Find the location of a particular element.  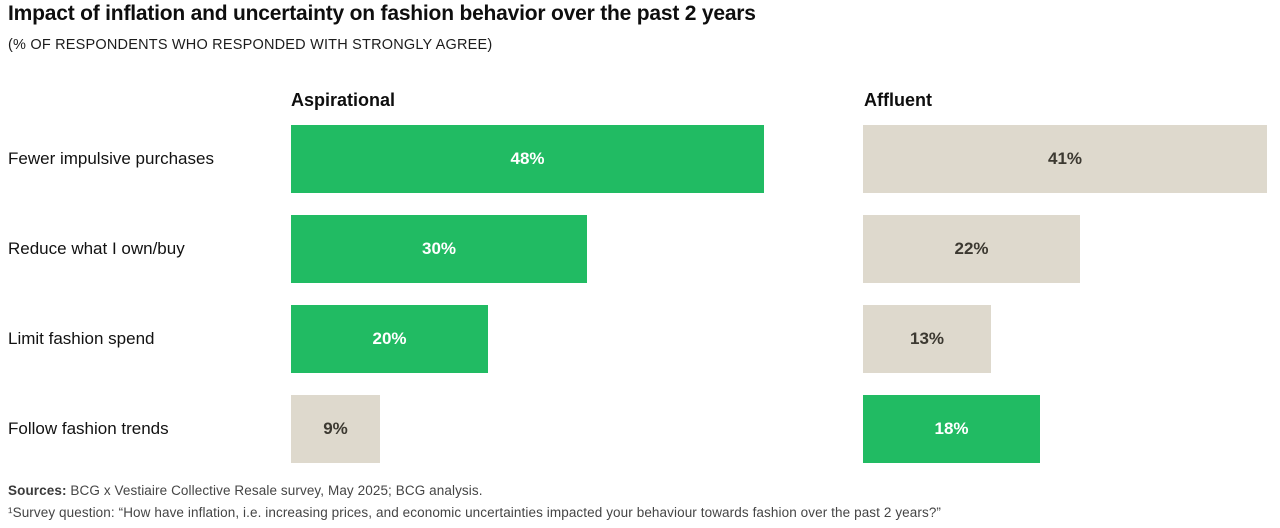

bar-affluent: 18% is located at coordinates (951, 429).